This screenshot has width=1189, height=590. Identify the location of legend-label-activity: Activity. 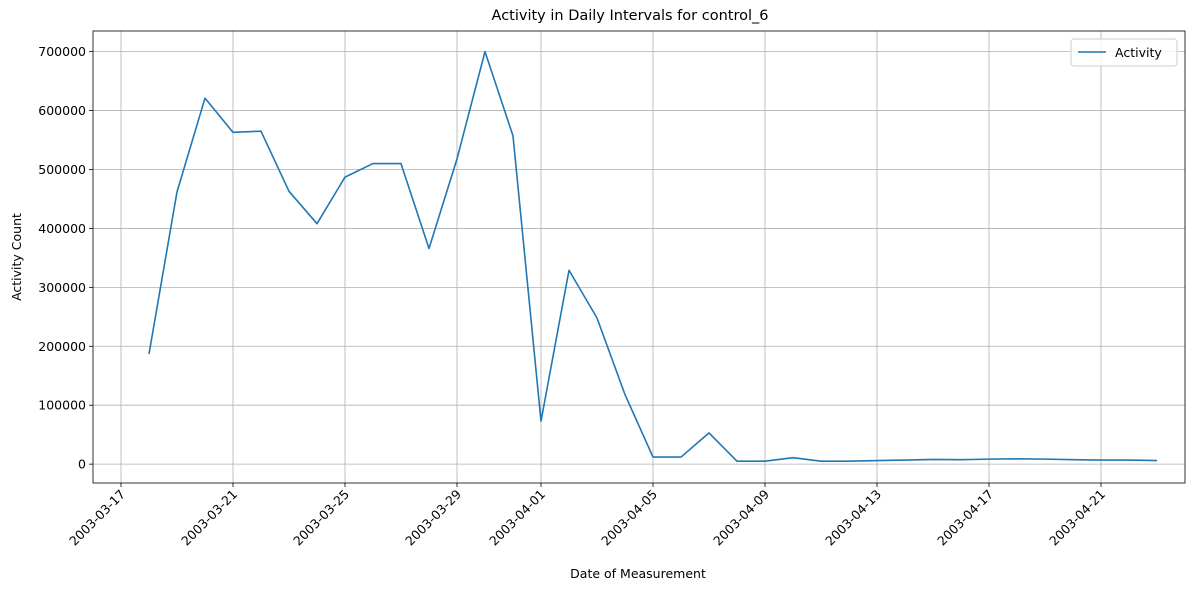
(1138, 52).